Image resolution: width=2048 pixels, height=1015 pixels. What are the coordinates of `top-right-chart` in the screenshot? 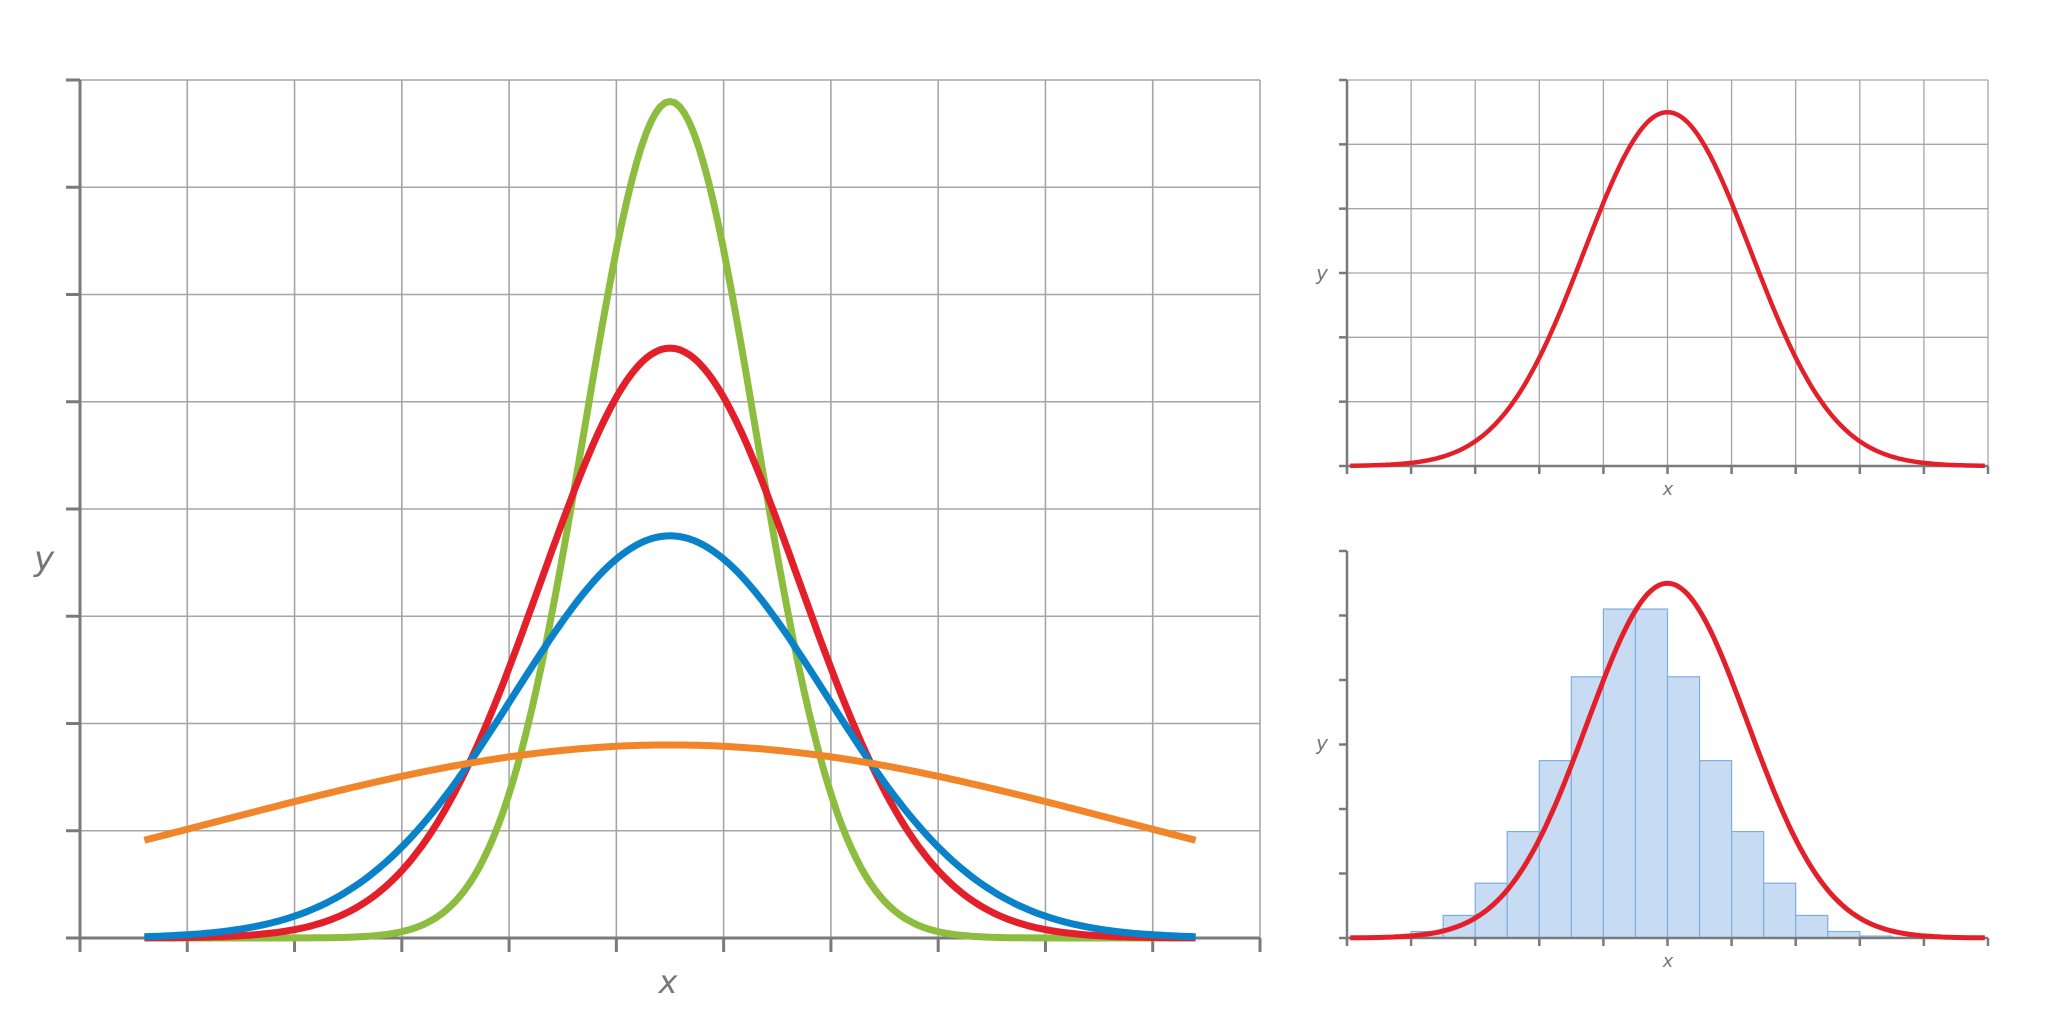 It's located at (1664, 276).